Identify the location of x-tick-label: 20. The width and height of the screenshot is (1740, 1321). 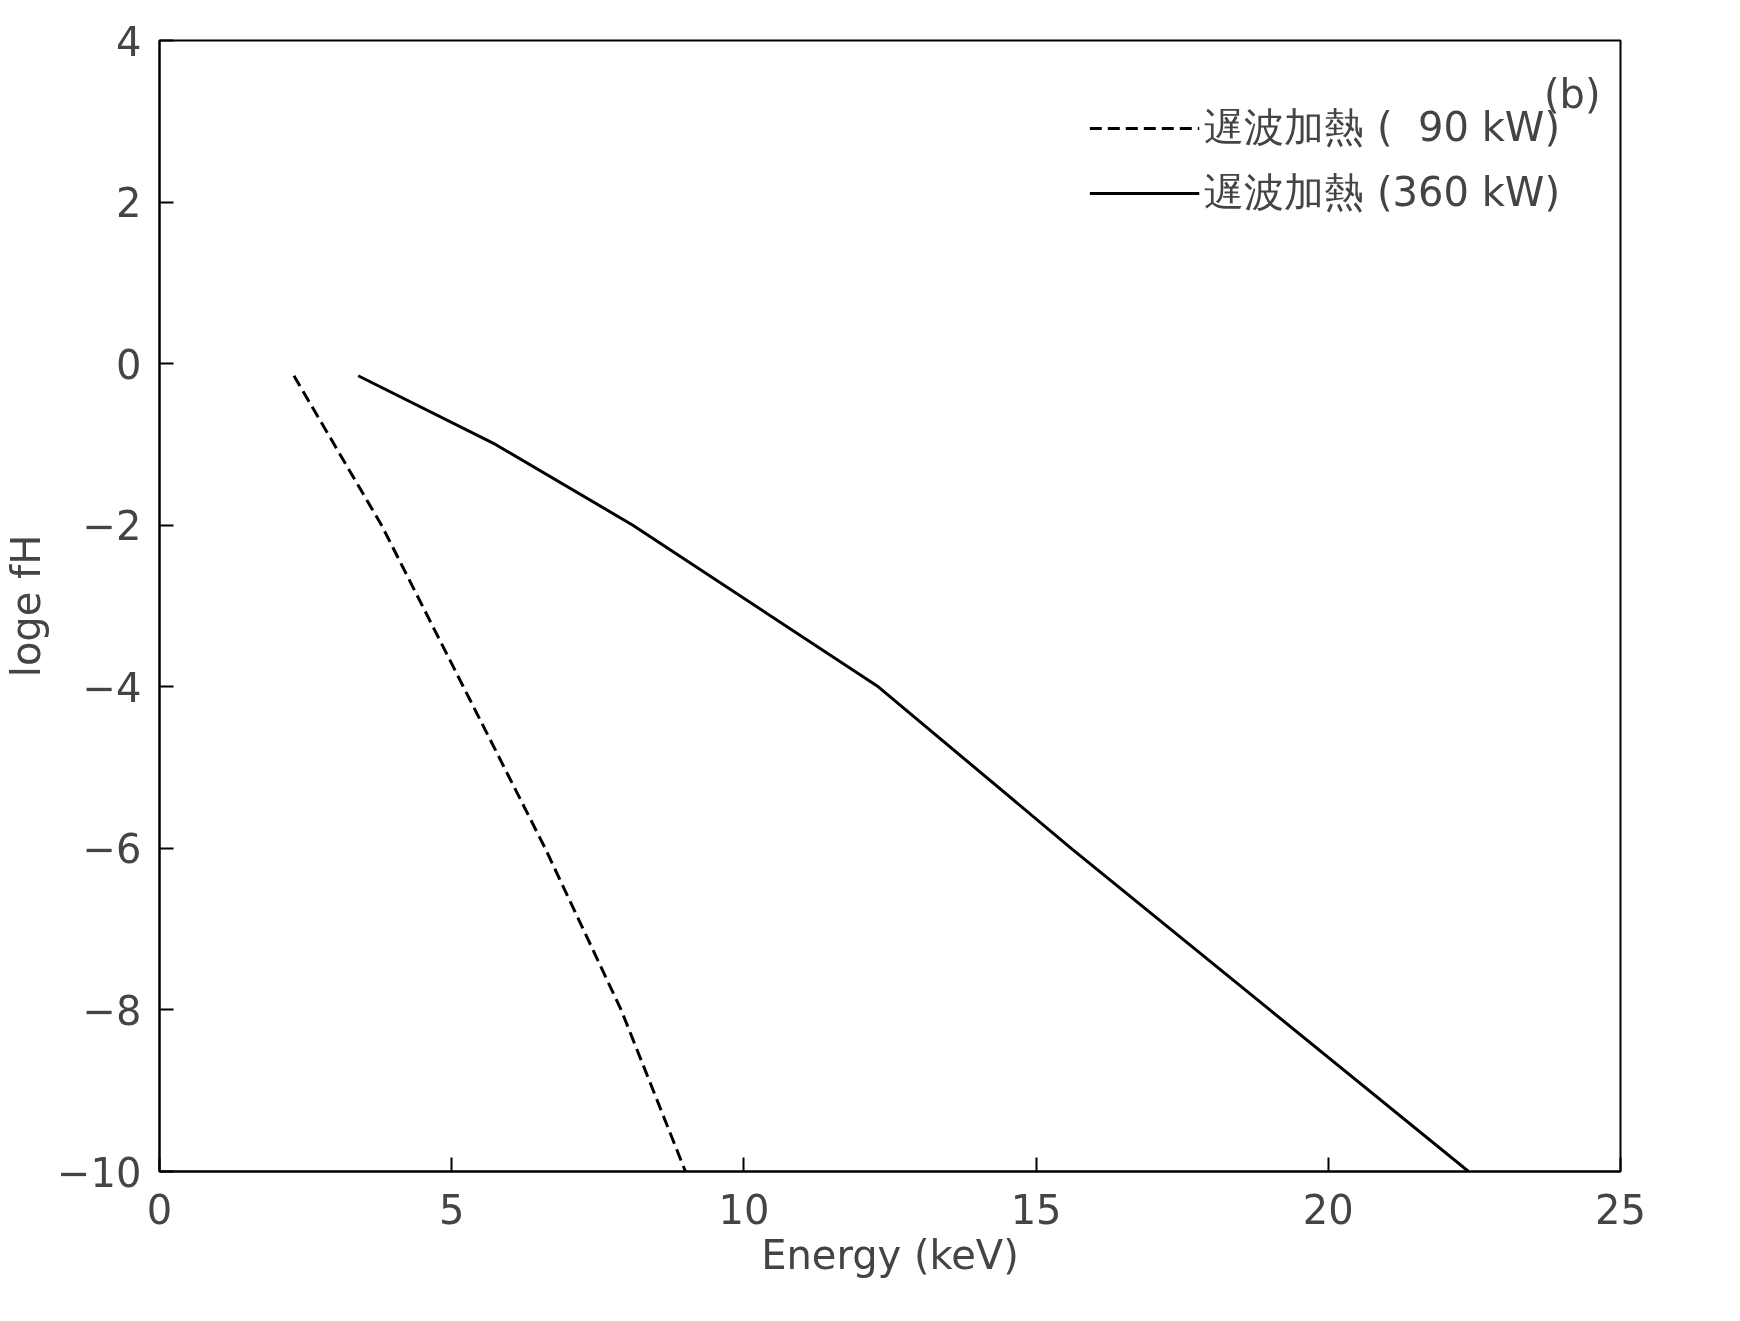
(1328, 1209).